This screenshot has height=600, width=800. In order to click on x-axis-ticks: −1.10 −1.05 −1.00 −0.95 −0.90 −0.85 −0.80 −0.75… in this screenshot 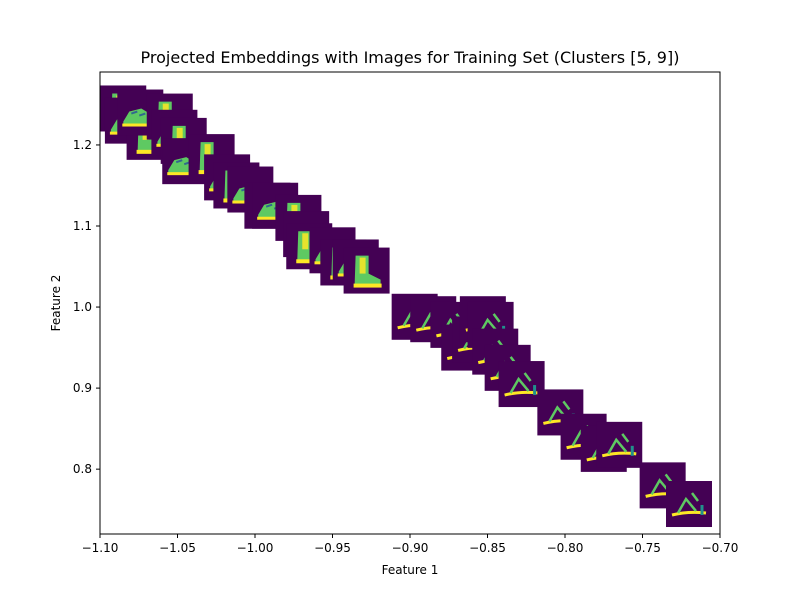, I will do `click(410, 544)`.